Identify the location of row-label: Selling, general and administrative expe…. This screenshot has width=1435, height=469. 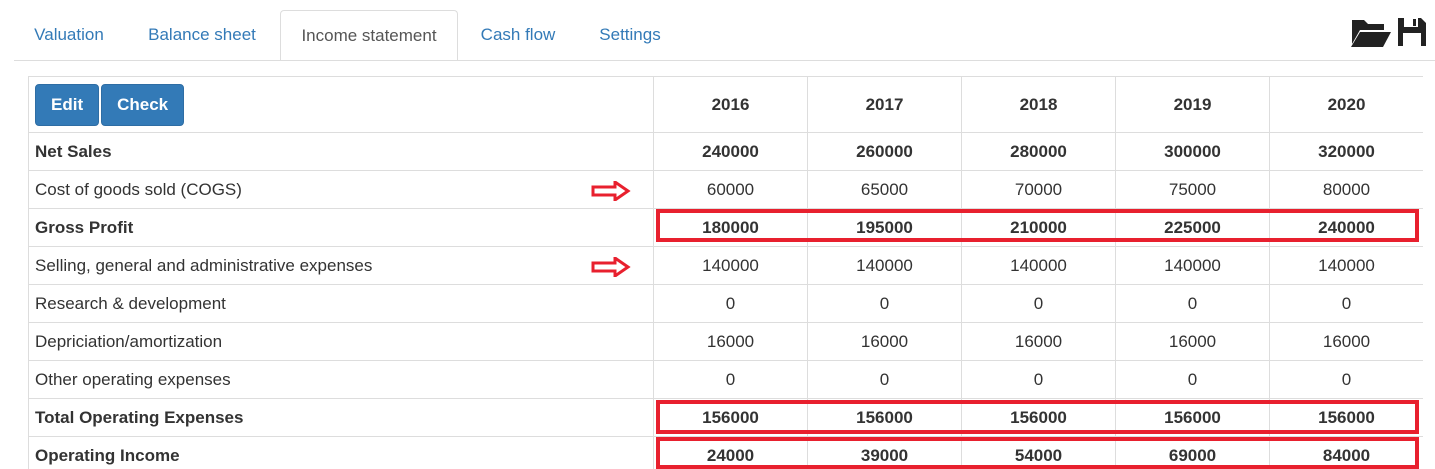
(204, 265).